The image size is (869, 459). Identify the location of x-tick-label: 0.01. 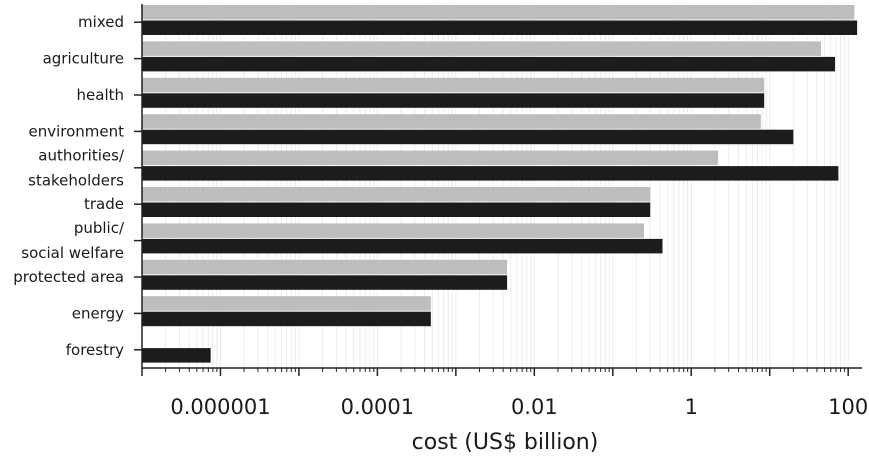
(534, 407).